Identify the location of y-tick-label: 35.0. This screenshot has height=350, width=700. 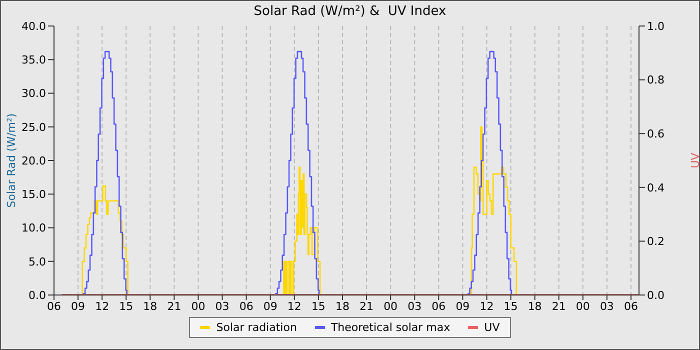
(34, 60).